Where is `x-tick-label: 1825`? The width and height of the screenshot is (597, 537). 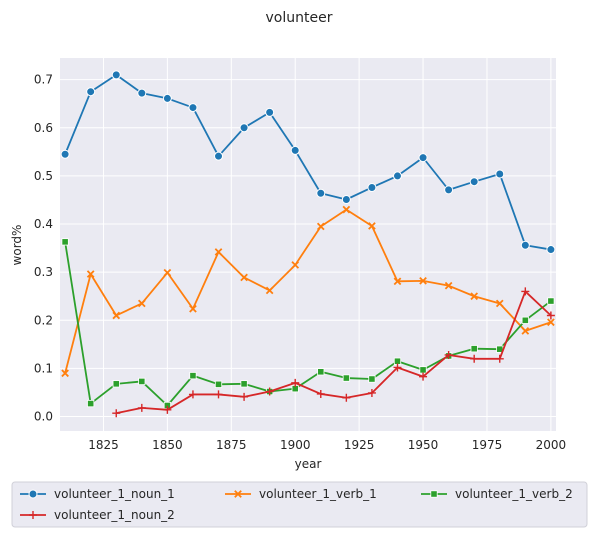 x-tick-label: 1825 is located at coordinates (103, 445).